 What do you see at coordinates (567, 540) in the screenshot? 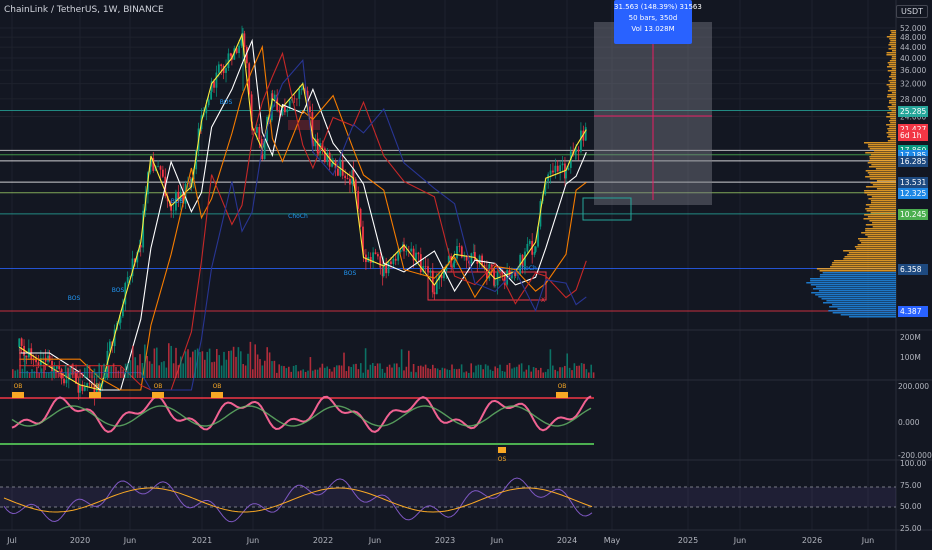
I see `x-tick-label: 2024` at bounding box center [567, 540].